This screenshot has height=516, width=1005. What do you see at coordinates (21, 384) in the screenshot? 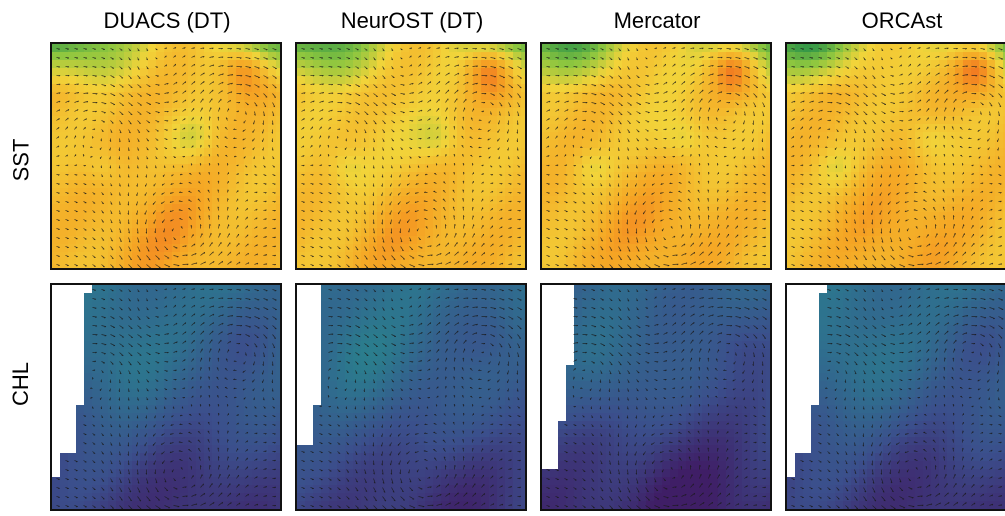
I see `row-label-chl: CHL` at bounding box center [21, 384].